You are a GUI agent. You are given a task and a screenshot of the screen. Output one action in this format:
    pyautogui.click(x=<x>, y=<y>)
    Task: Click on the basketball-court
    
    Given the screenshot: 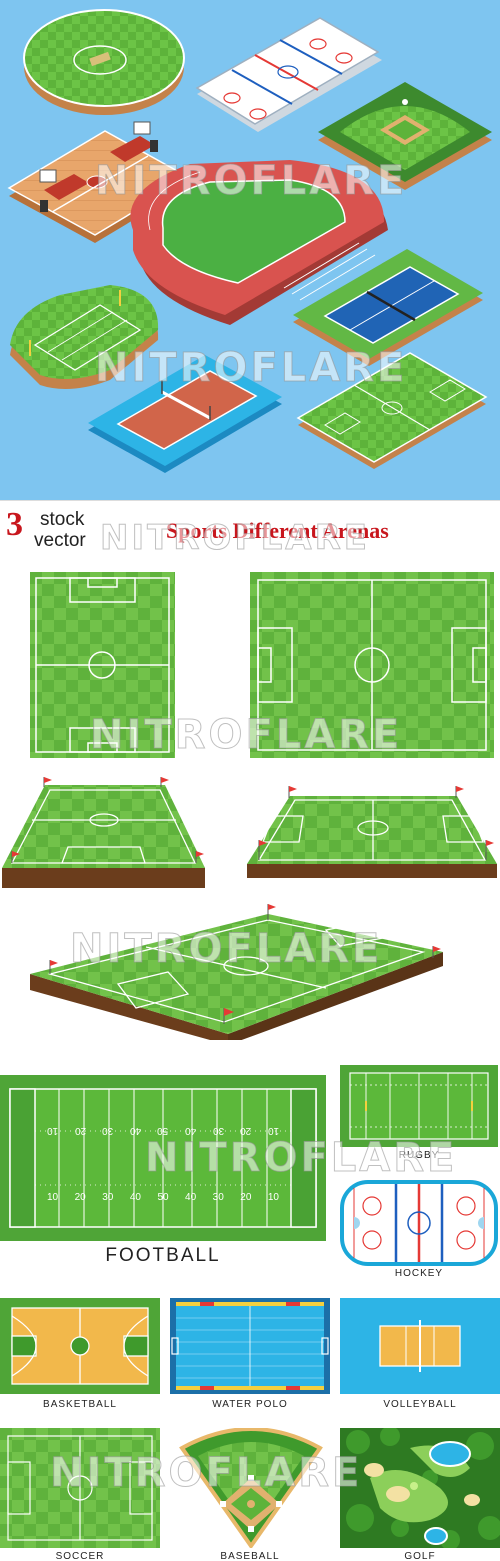 What is the action you would take?
    pyautogui.click(x=80, y=1346)
    